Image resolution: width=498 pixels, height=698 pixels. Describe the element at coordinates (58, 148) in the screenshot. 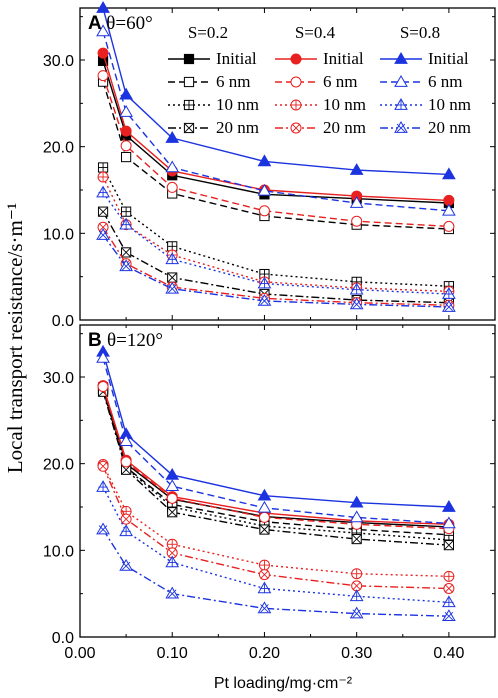

I see `y-tick-label: 20.0` at that location.